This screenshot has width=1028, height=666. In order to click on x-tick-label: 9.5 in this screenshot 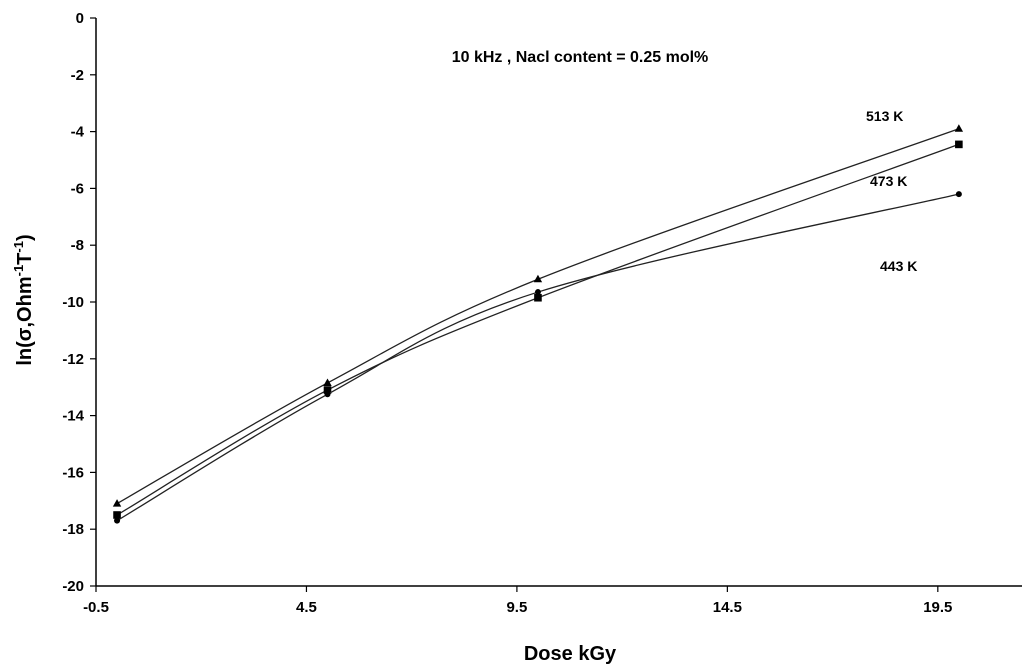, I will do `click(516, 607)`.